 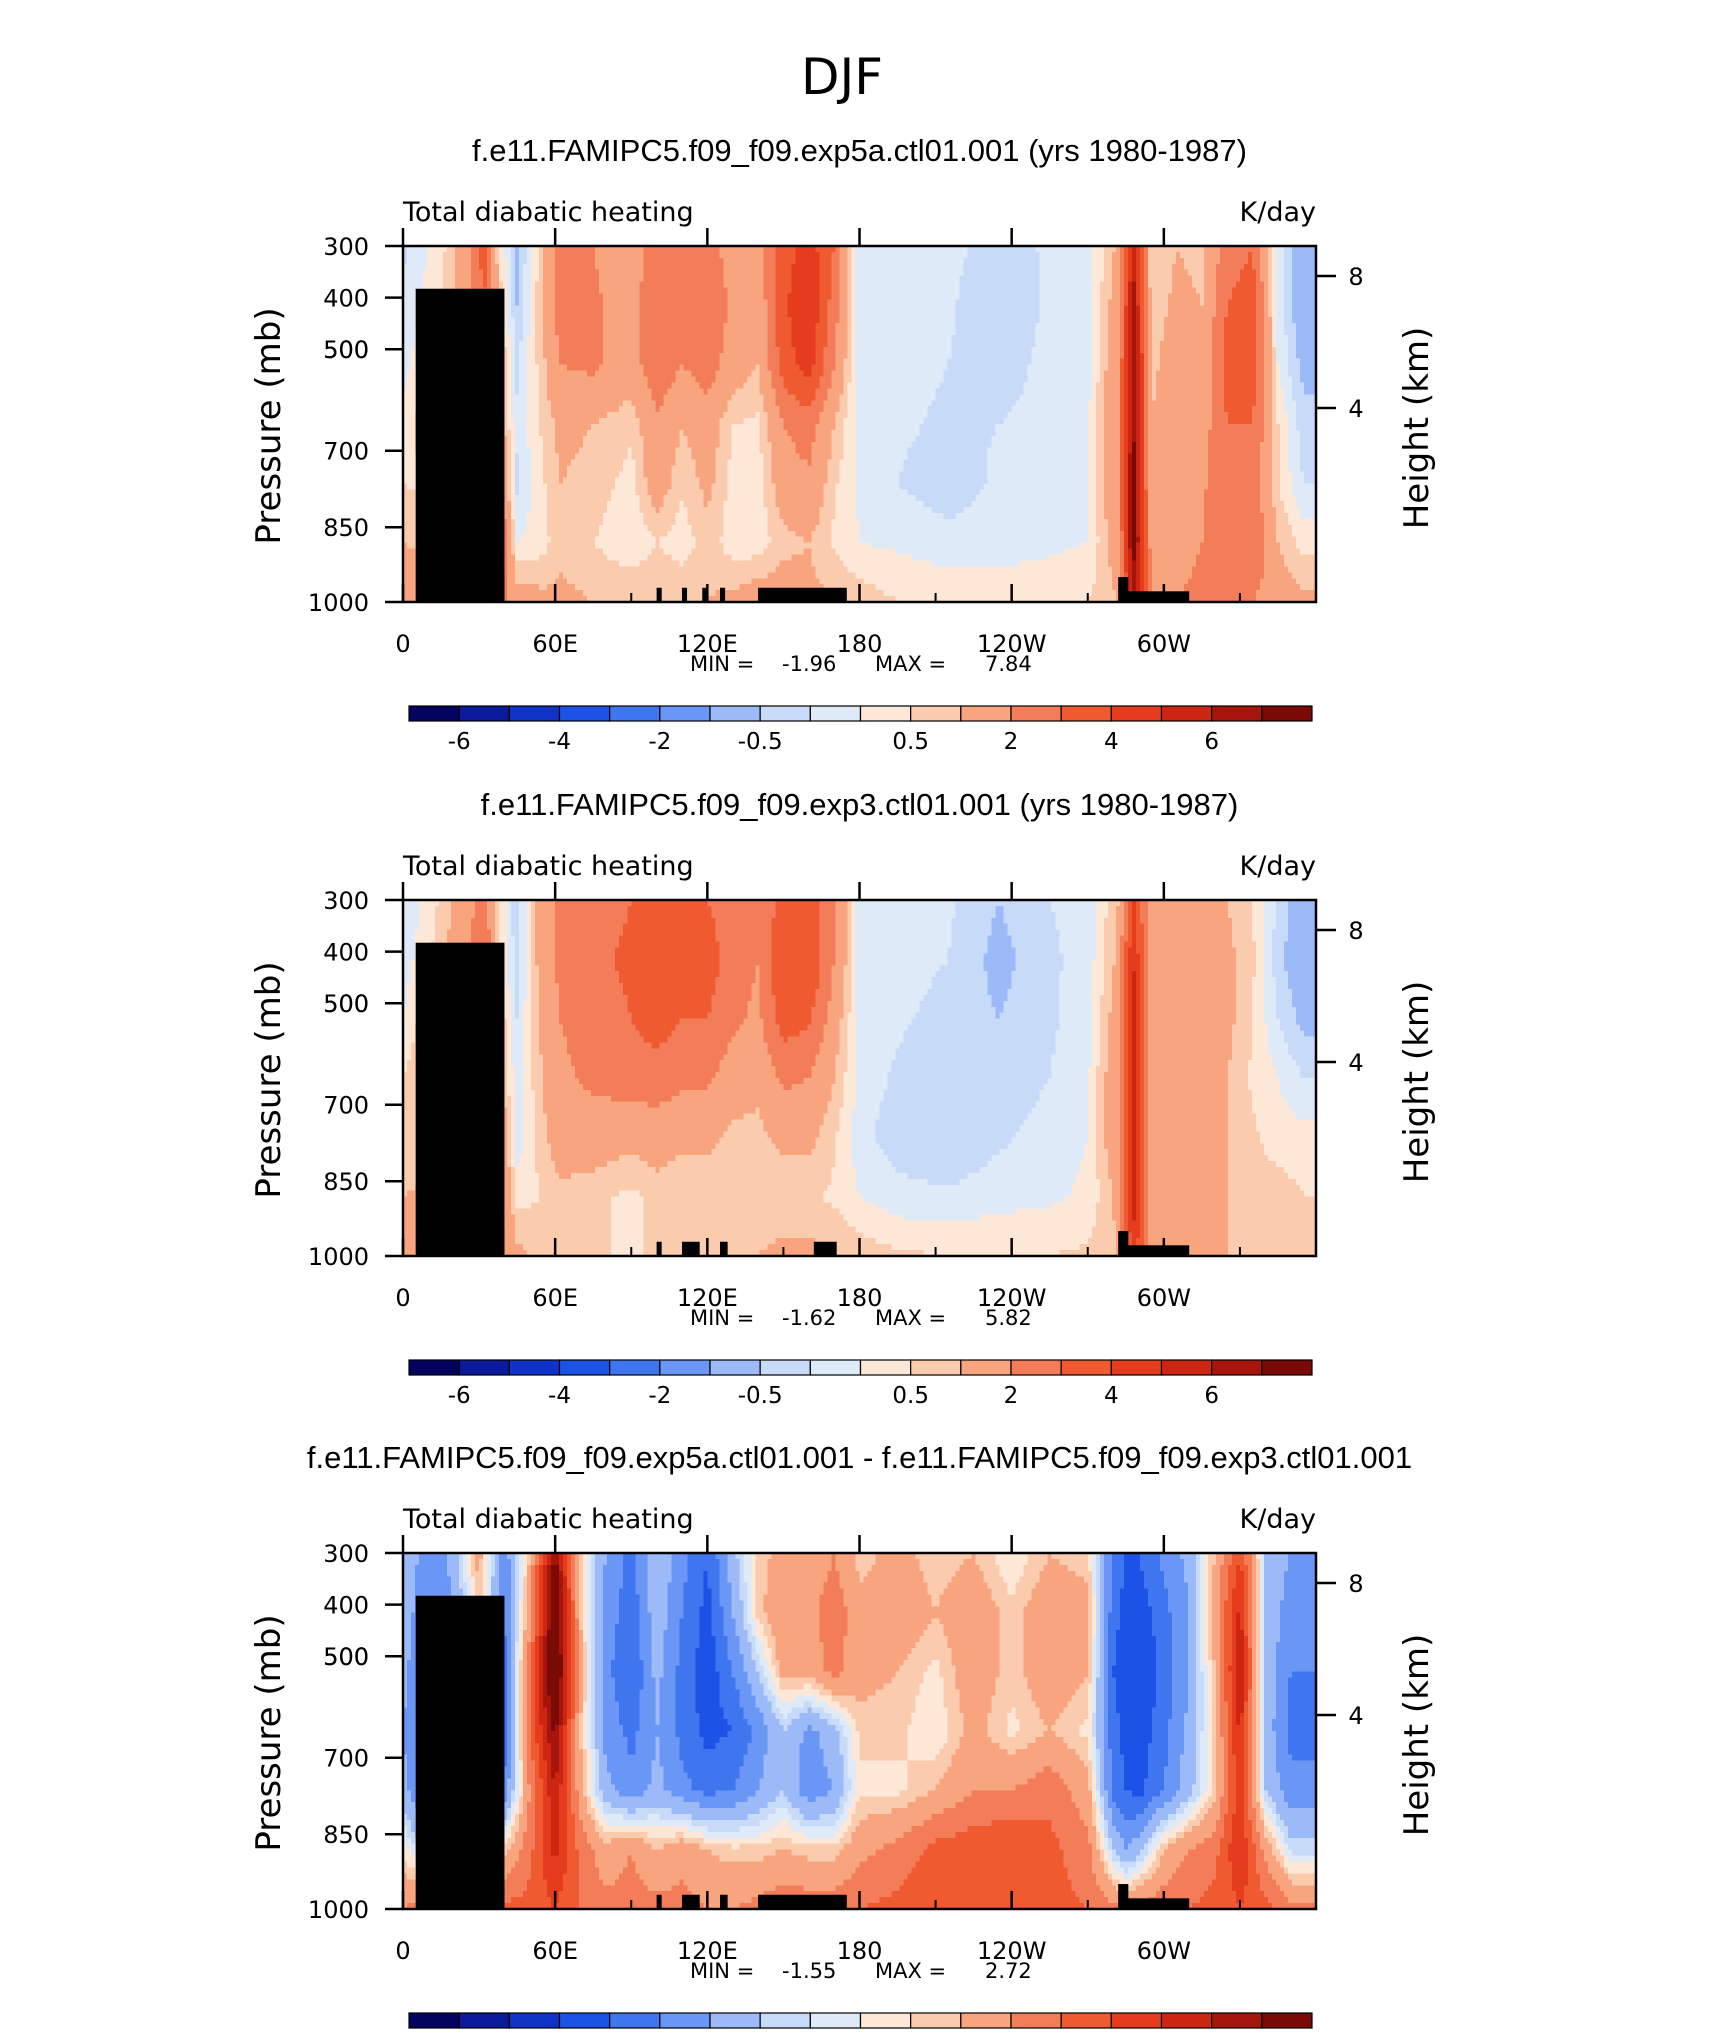 What do you see at coordinates (1211, 742) in the screenshot?
I see `colorbar-label: 6` at bounding box center [1211, 742].